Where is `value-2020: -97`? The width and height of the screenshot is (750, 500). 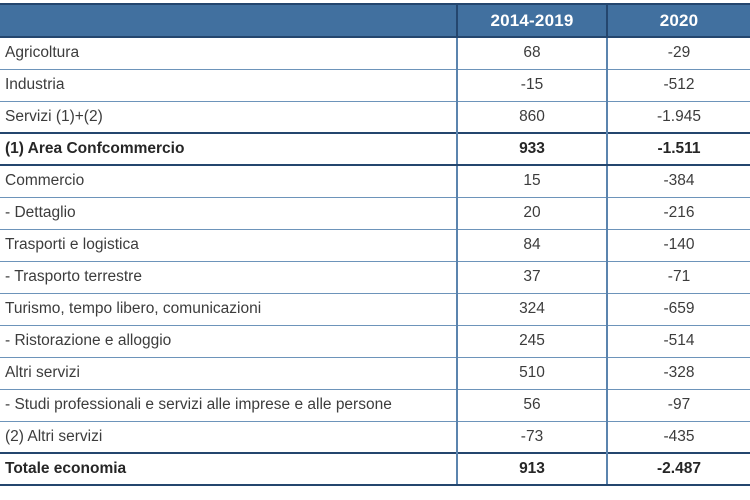 value-2020: -97 is located at coordinates (678, 405).